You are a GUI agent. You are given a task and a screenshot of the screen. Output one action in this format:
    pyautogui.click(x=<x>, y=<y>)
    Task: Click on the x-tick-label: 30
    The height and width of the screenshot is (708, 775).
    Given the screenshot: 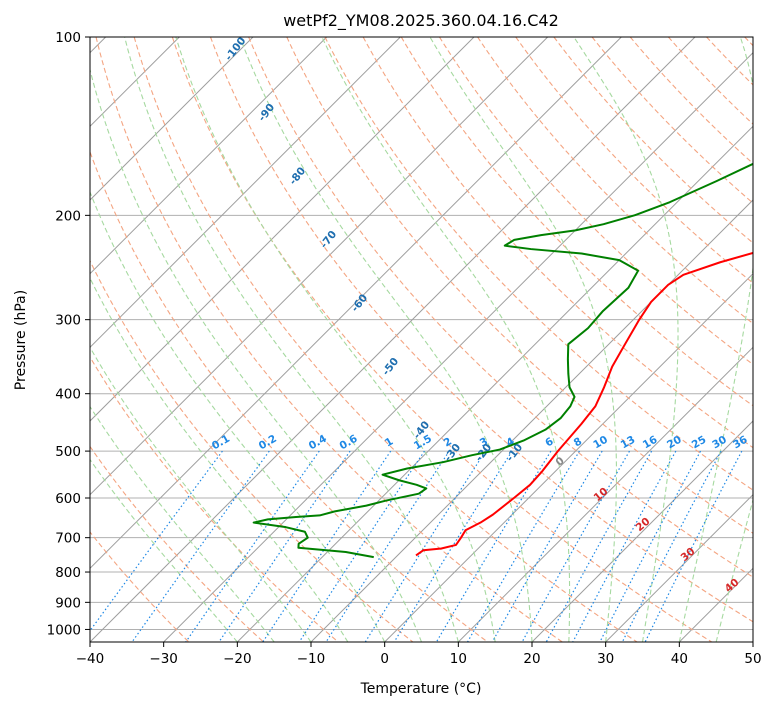 What is the action you would take?
    pyautogui.click(x=605, y=659)
    